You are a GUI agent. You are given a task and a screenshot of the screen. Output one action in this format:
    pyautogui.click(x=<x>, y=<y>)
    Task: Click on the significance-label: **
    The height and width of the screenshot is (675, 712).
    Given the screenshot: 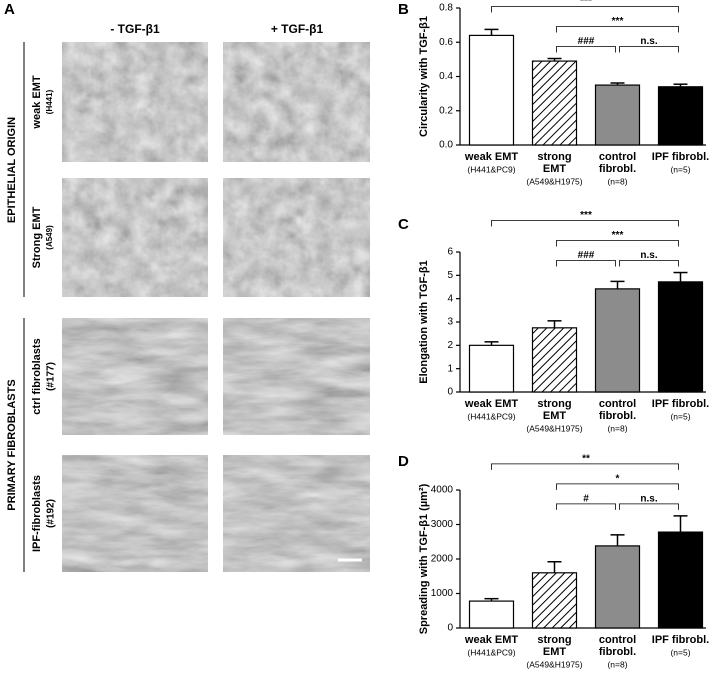 What is the action you would take?
    pyautogui.click(x=586, y=459)
    